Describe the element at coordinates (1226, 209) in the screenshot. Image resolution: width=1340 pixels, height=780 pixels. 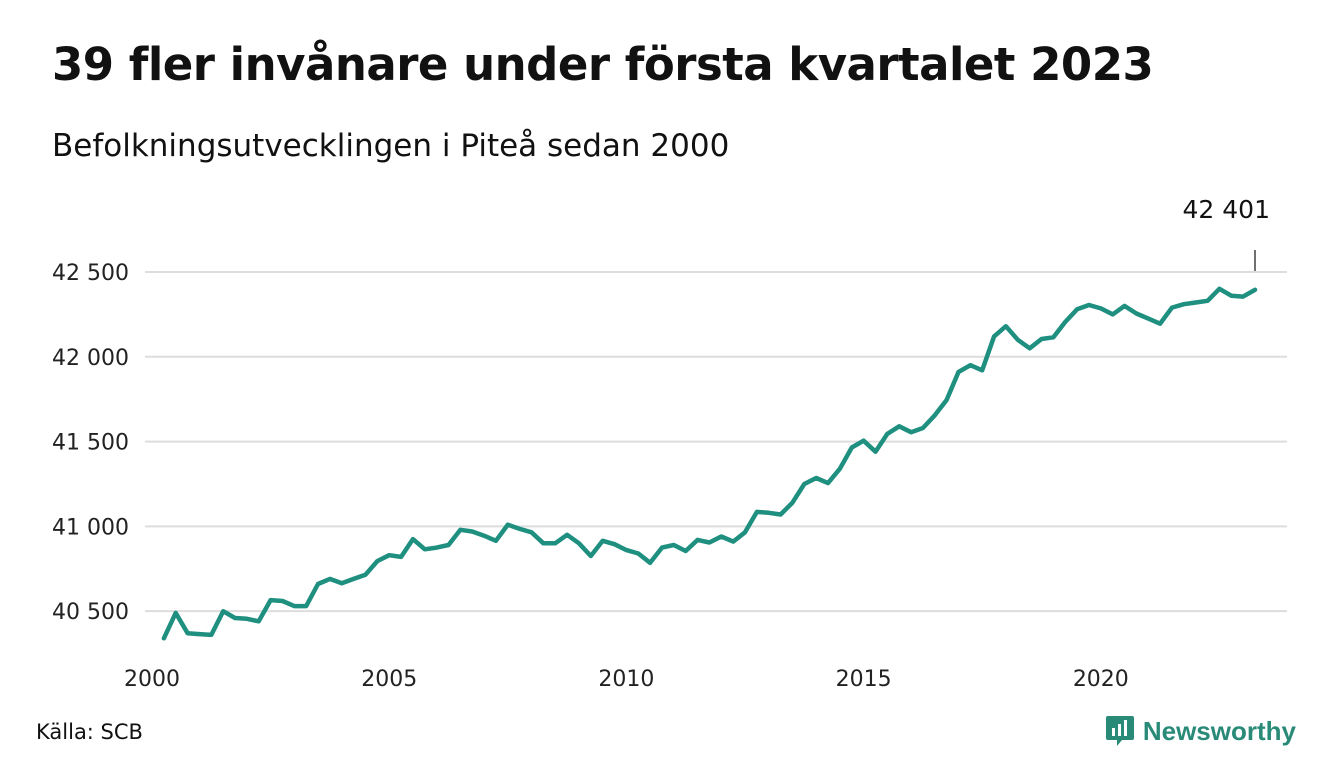
I see `annotation-label: 42 401` at that location.